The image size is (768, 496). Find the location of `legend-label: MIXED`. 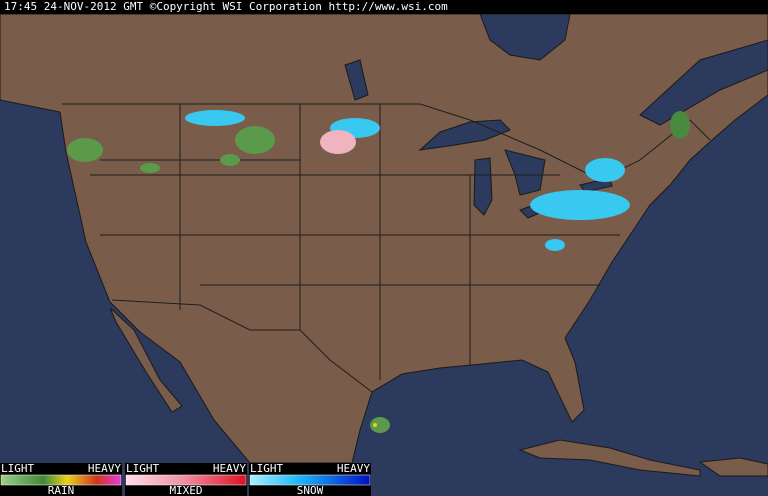

legend-label: MIXED is located at coordinates (185, 490).